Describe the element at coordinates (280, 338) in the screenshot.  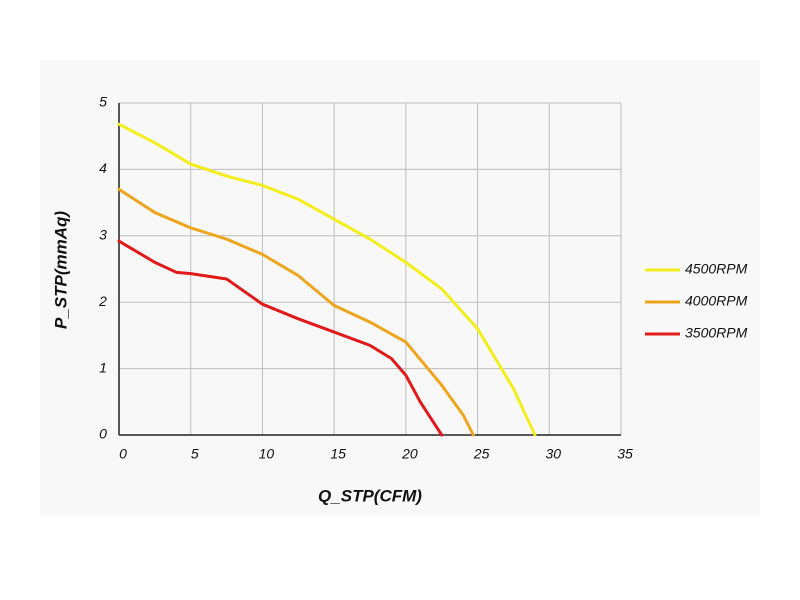
I see `series-line` at that location.